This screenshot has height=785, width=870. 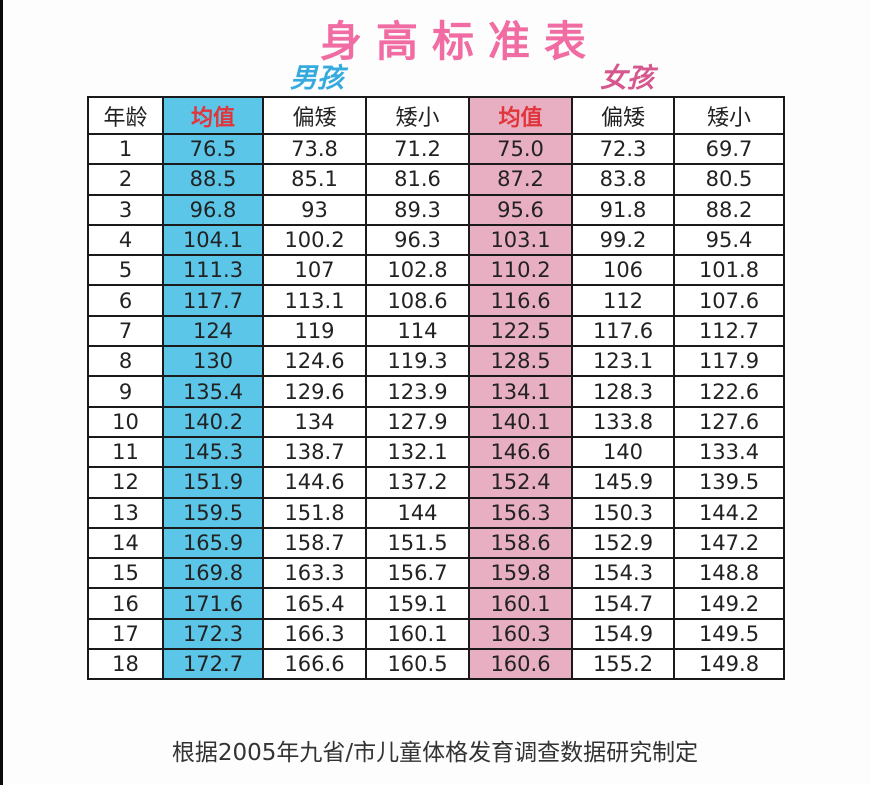 I want to click on cell-girls-short: 88.2, so click(x=729, y=209).